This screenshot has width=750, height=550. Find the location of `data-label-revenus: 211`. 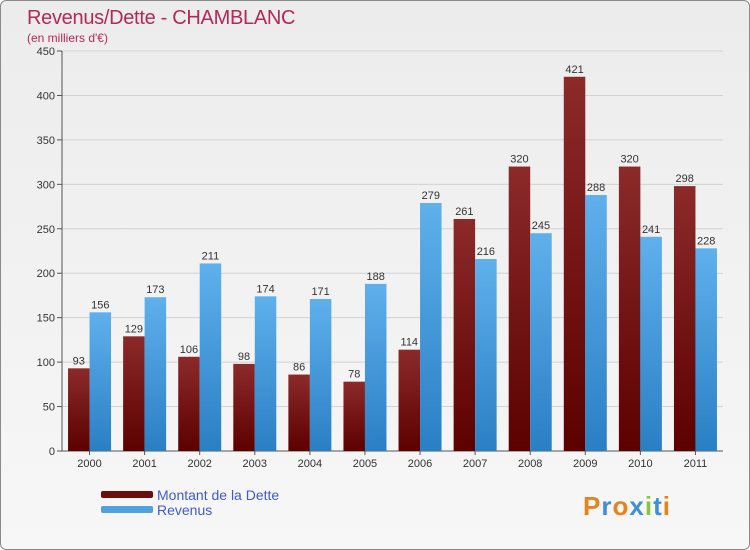

data-label-revenus: 211 is located at coordinates (211, 256).